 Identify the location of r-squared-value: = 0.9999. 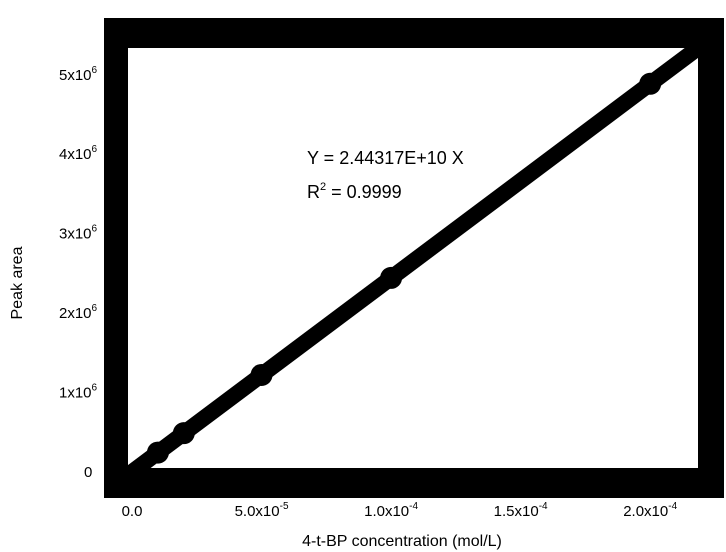
(364, 192).